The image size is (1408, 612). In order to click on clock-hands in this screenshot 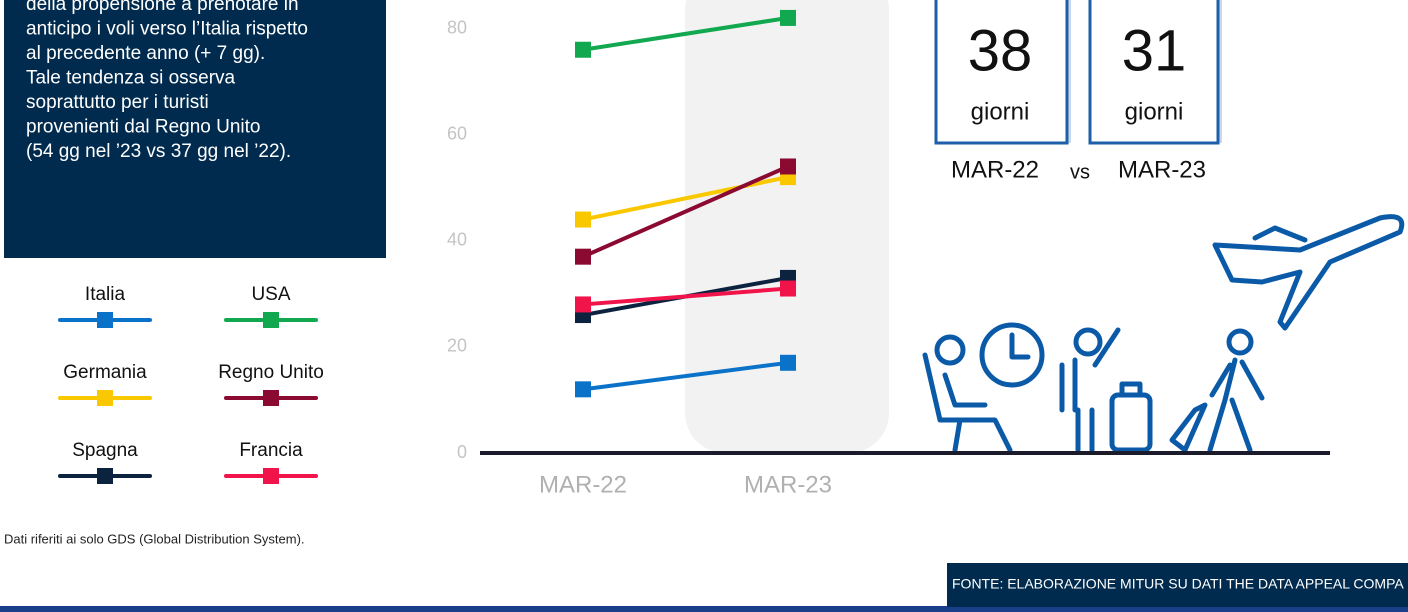, I will do `click(1020, 346)`.